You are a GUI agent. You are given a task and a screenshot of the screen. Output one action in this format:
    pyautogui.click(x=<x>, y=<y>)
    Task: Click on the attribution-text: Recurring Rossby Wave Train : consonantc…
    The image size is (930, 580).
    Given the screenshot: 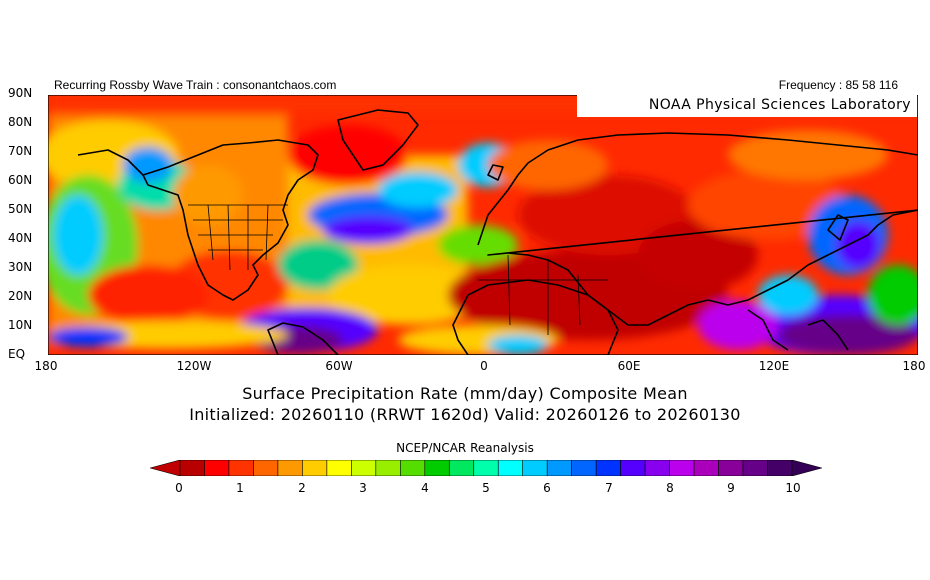 What is the action you would take?
    pyautogui.click(x=195, y=85)
    